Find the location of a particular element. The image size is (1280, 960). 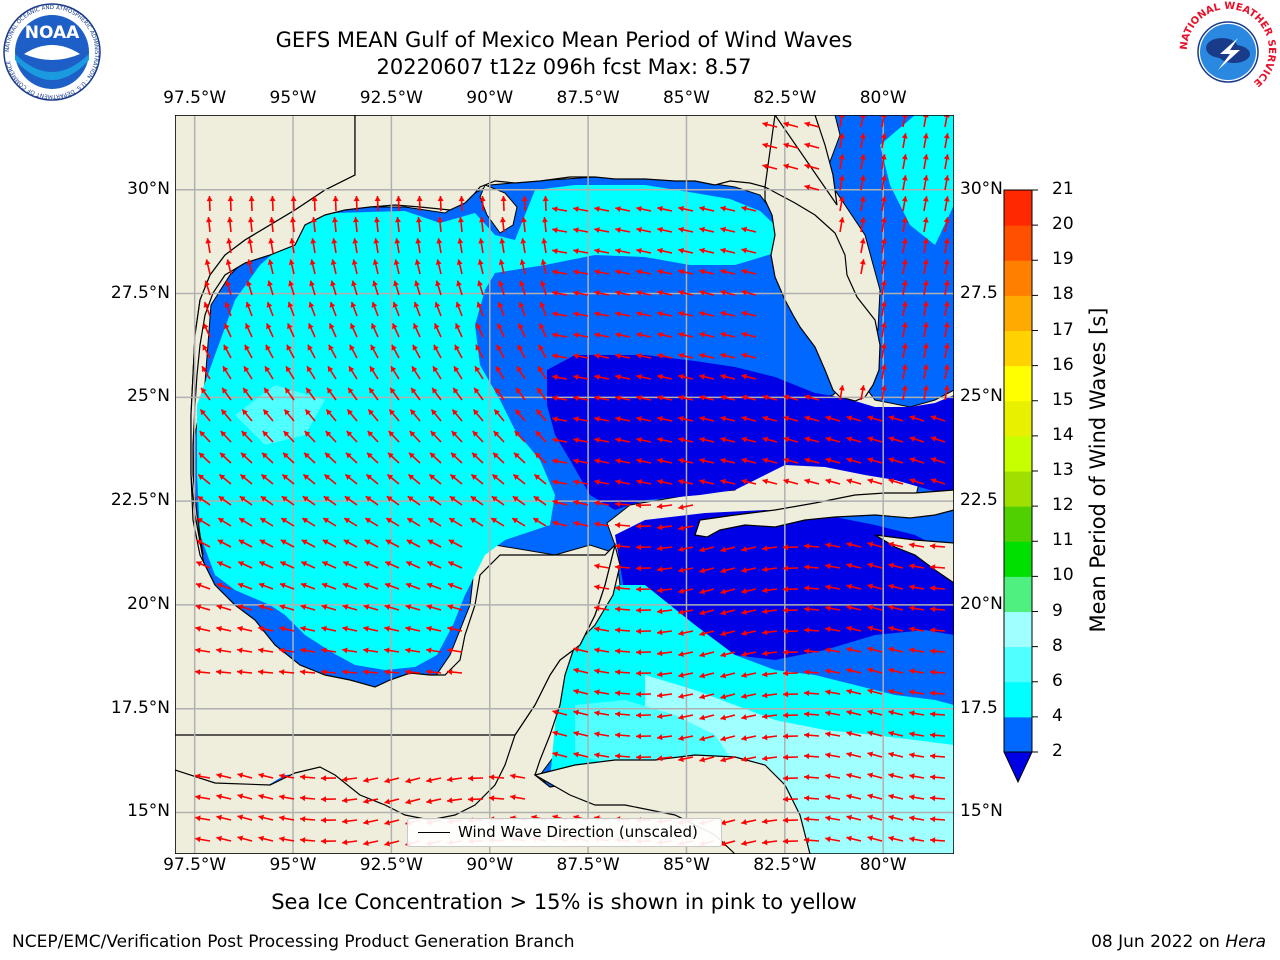

colorbar-tick-label: 15 is located at coordinates (1063, 399).